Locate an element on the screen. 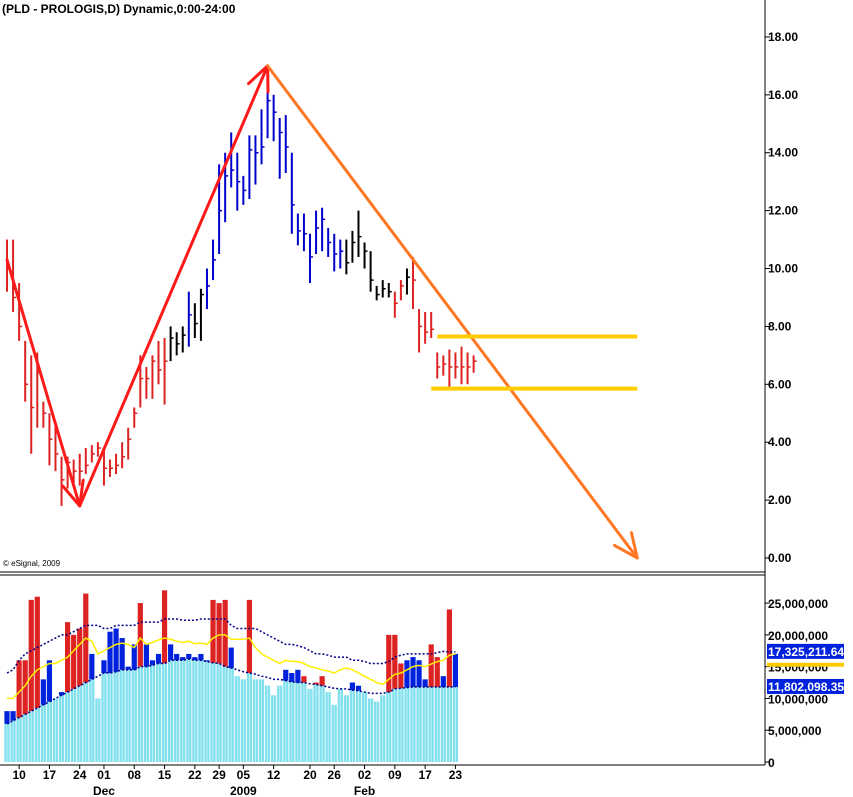  price-tick-label: 8.00 is located at coordinates (780, 326).